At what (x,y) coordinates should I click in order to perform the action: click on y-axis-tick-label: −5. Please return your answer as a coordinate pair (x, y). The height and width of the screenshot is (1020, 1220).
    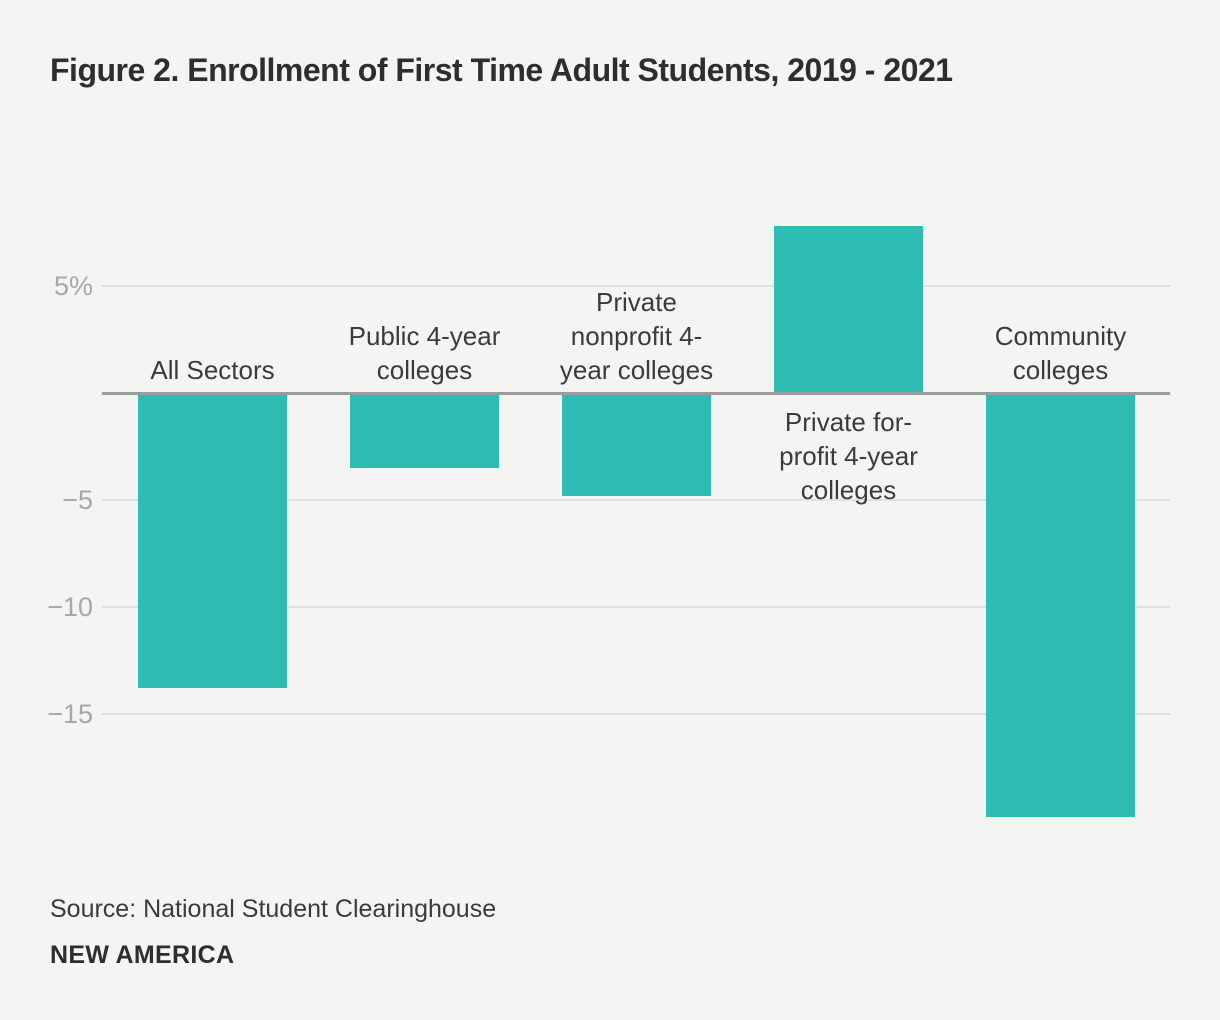
    Looking at the image, I should click on (77, 500).